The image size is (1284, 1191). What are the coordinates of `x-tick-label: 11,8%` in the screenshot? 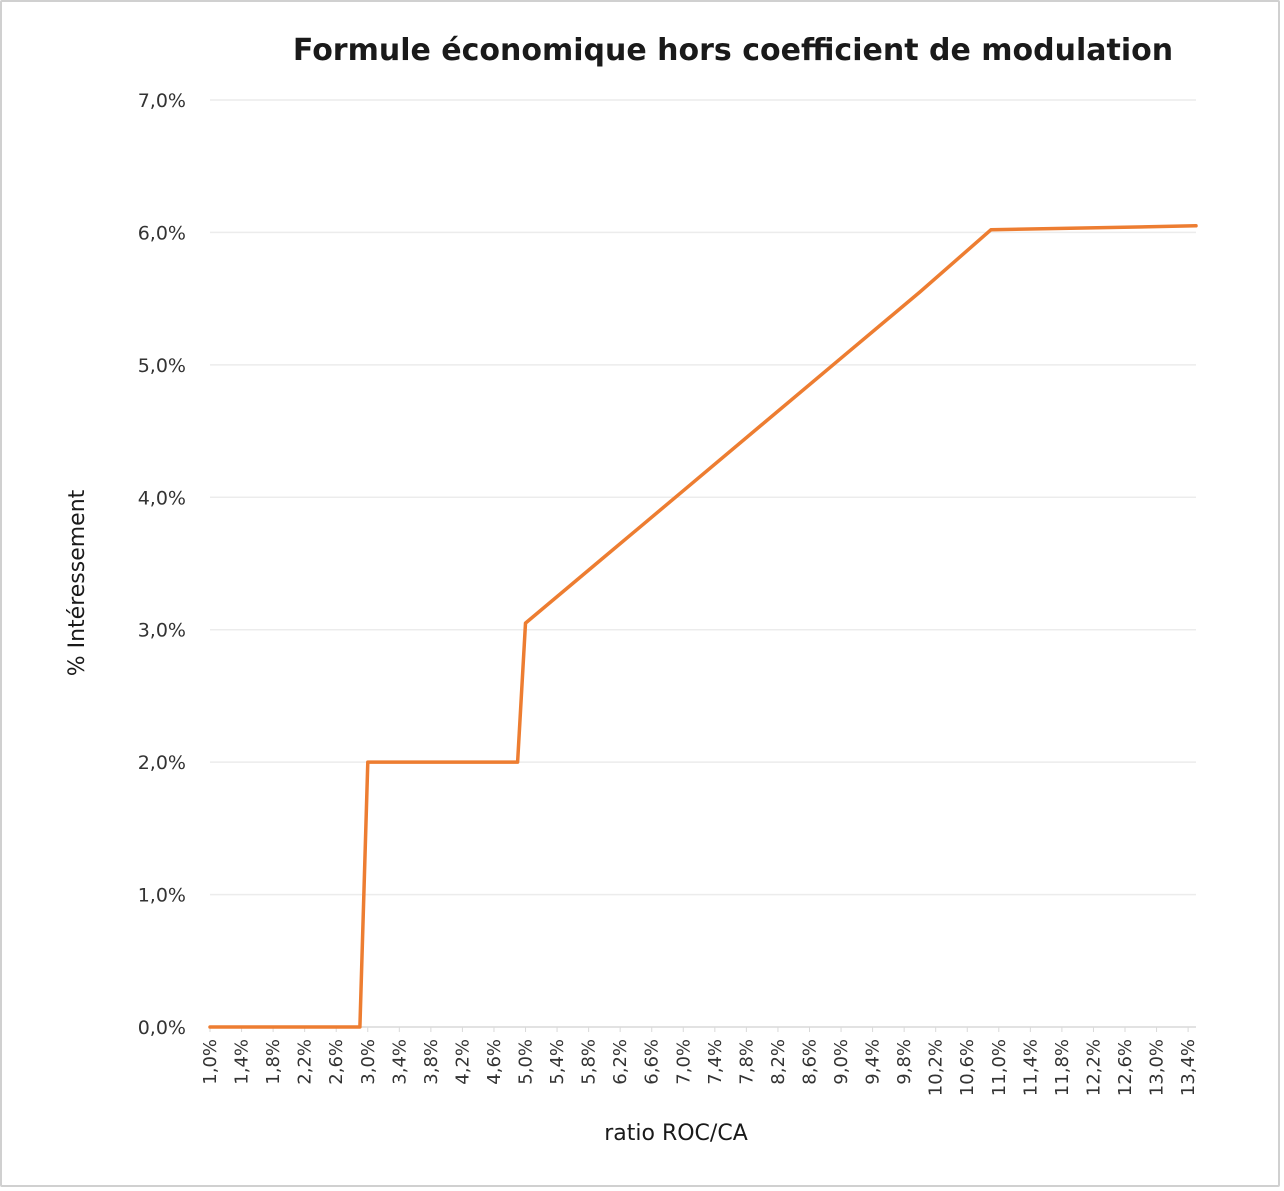 It's located at (1062, 1067).